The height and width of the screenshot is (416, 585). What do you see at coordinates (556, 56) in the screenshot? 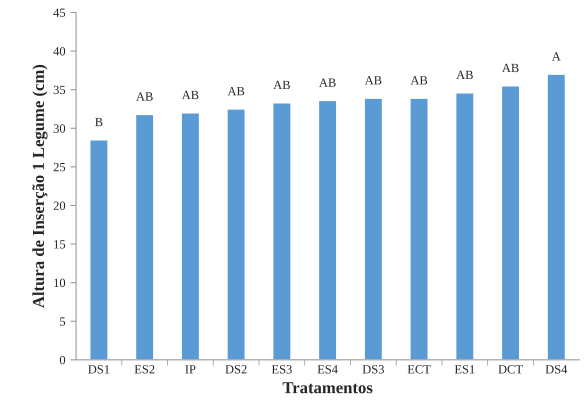
I see `annotation: A` at bounding box center [556, 56].